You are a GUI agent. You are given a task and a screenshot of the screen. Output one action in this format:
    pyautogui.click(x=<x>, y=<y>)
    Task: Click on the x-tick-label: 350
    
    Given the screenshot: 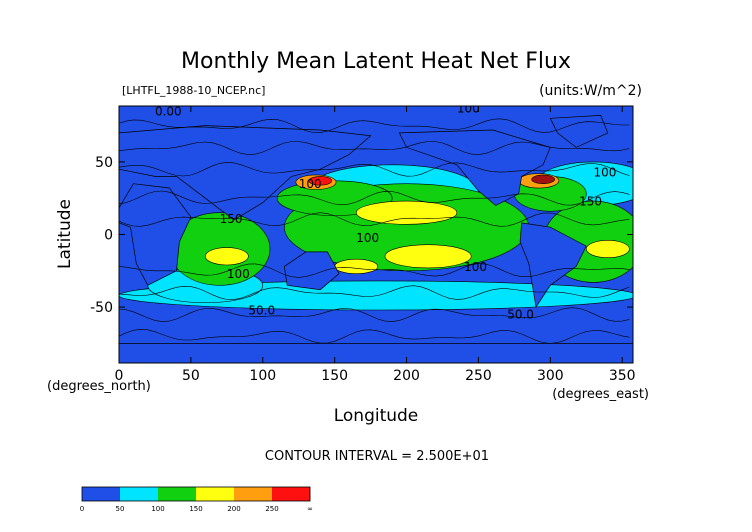 What is the action you would take?
    pyautogui.click(x=622, y=376)
    